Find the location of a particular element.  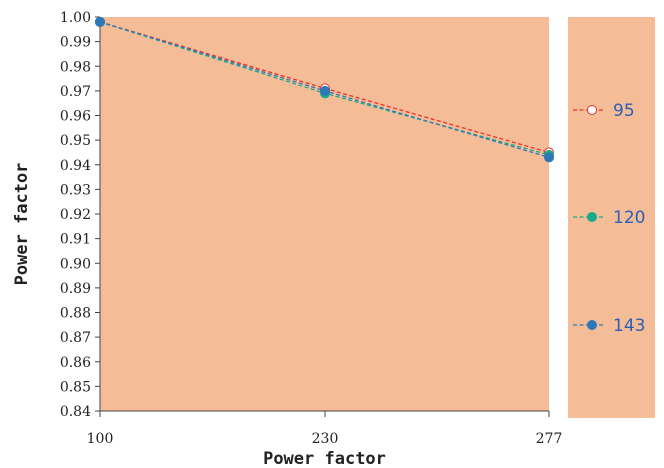

y-tick-label: 0.91 is located at coordinates (75, 240).